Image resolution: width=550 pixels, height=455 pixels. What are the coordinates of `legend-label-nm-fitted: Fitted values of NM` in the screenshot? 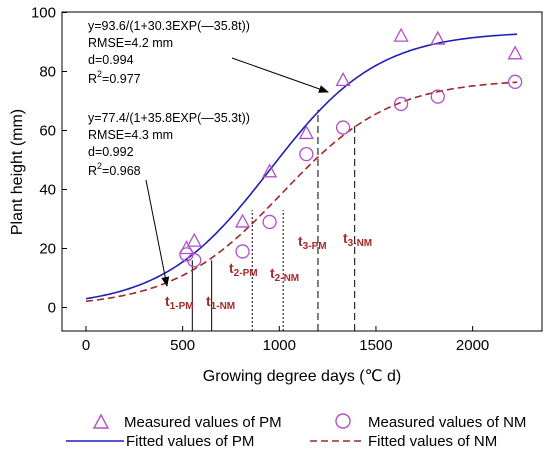 It's located at (432, 441).